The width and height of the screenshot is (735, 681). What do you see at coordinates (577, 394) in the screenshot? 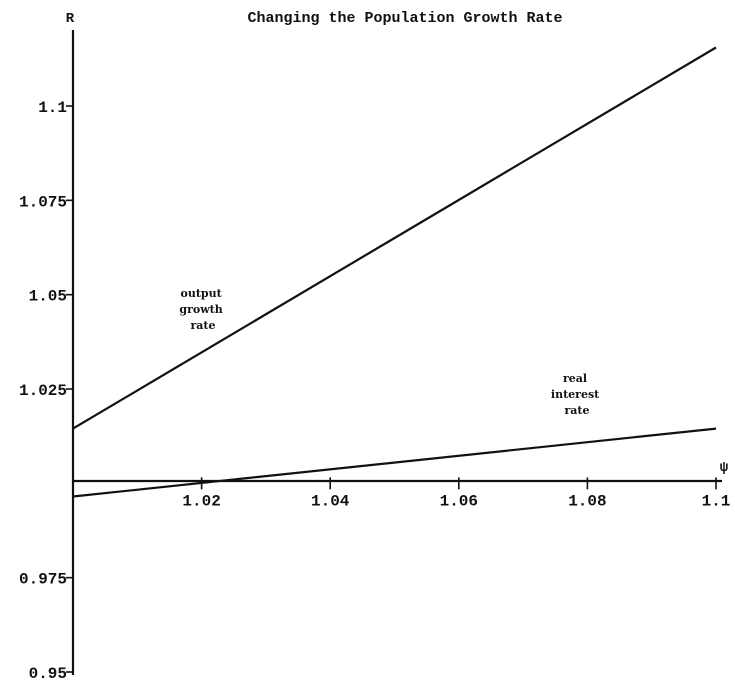
I see `annotation-real-interest-rate: real interest rate` at bounding box center [577, 394].